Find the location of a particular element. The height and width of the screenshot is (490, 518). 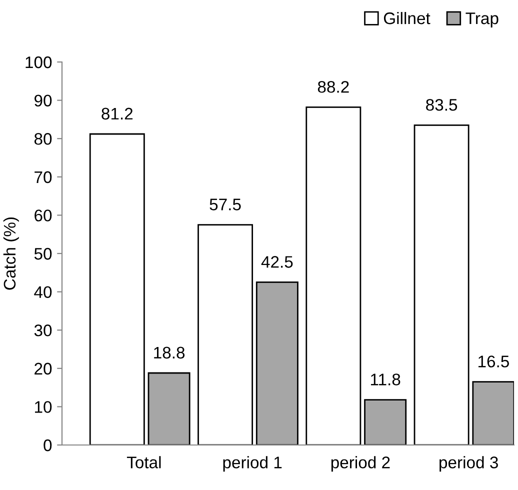

y-tick-label: 10 is located at coordinates (43, 407).